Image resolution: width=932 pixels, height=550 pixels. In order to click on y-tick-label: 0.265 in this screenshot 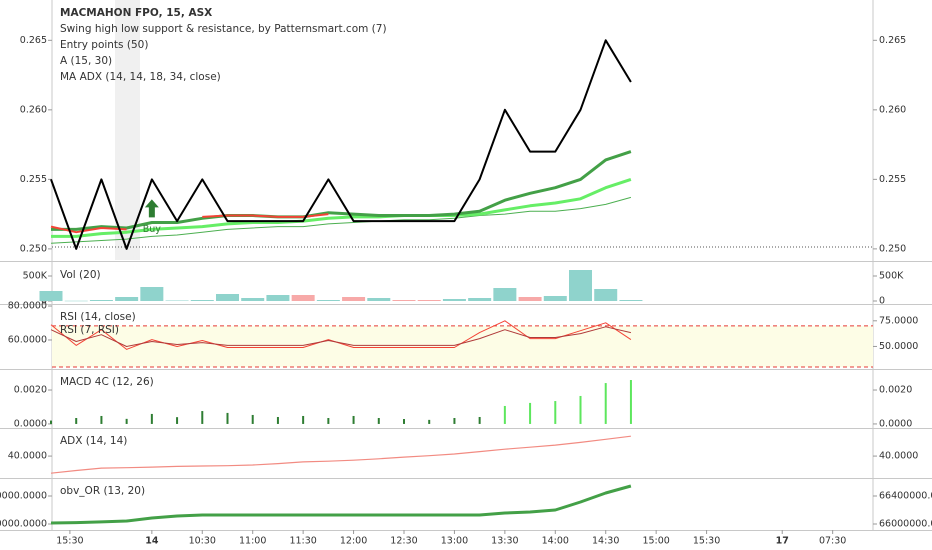, I will do `click(33, 40)`.